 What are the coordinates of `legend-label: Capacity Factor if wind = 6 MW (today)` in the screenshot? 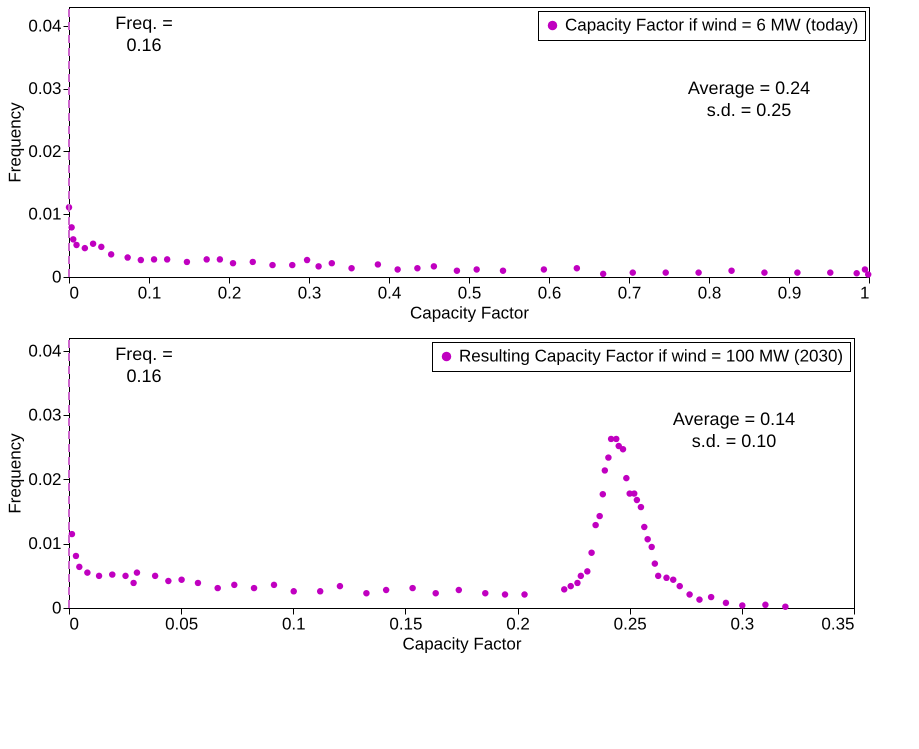 It's located at (711, 25).